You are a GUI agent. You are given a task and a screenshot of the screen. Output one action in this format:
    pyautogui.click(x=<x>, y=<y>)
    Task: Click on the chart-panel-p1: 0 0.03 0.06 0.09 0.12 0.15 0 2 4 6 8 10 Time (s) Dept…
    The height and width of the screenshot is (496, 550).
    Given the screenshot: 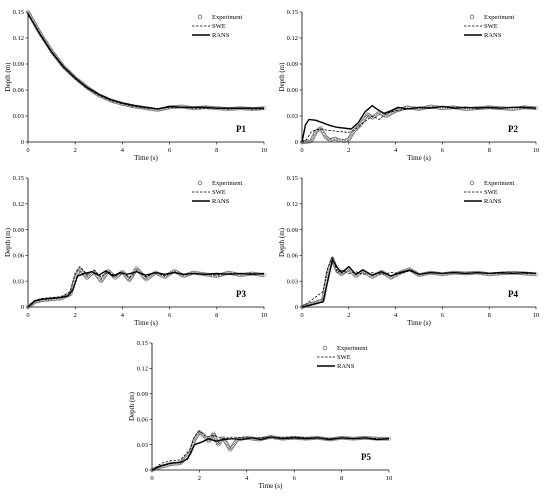 What is the action you would take?
    pyautogui.click(x=135, y=85)
    